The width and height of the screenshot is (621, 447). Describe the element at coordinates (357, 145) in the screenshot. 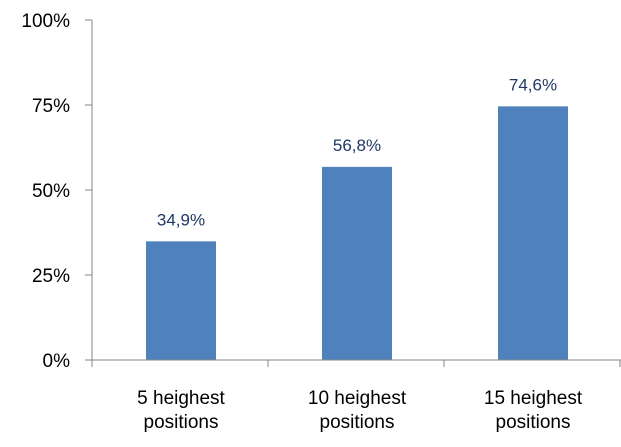

I see `data-label: 56,8%` at that location.